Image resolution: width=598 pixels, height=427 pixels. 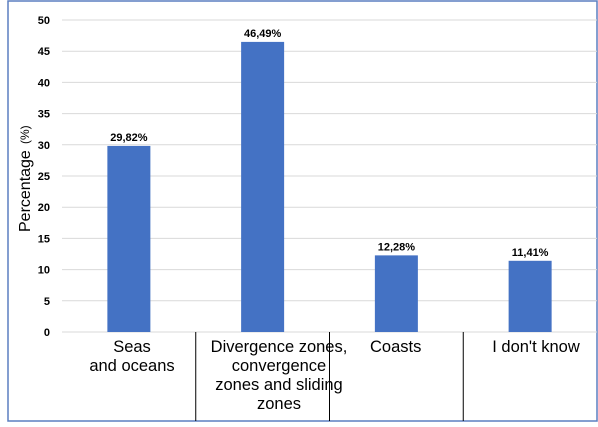 What do you see at coordinates (47, 302) in the screenshot?
I see `y-tick-label: 5` at bounding box center [47, 302].